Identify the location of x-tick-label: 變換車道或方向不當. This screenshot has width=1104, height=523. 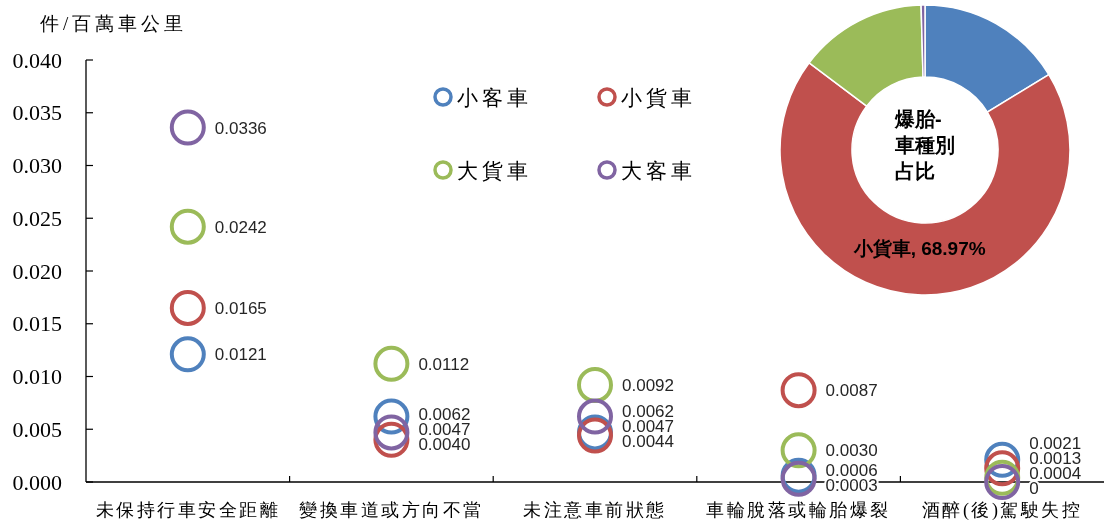
(391, 510).